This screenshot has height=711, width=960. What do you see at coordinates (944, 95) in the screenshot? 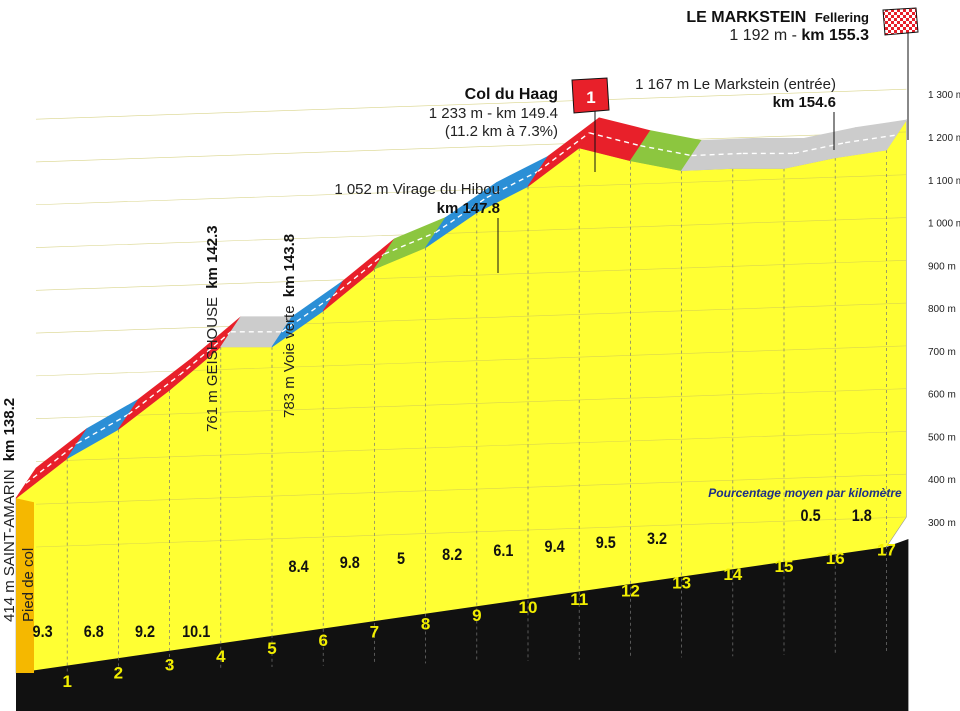
I see `altitude-tick-label: 1 300 m` at bounding box center [944, 95].